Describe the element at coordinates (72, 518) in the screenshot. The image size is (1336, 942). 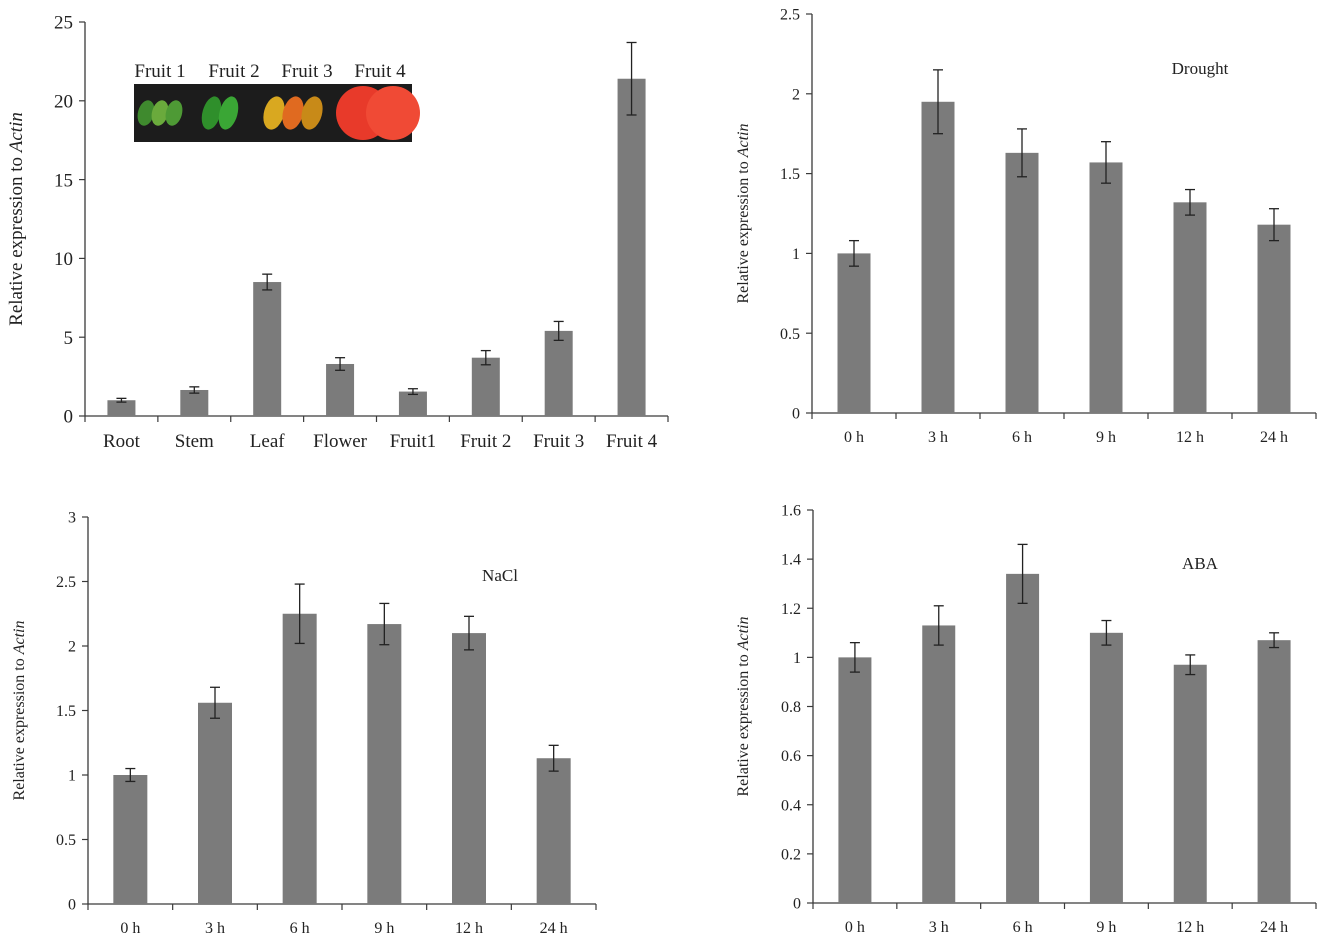
I see `y-tick-label: 3` at that location.